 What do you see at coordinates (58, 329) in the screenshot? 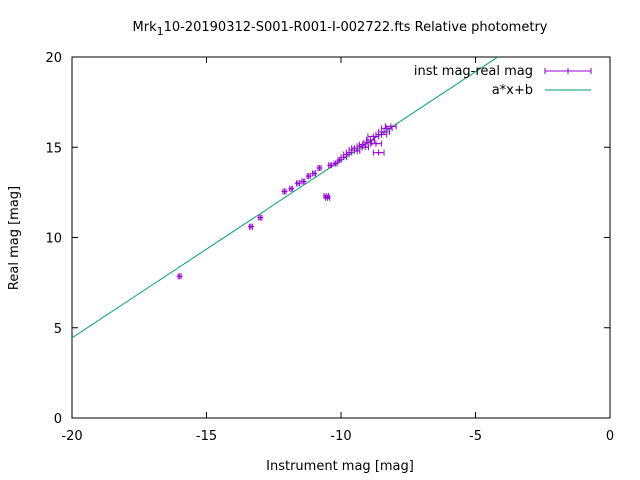
I see `y-tick-label: 5` at bounding box center [58, 329].